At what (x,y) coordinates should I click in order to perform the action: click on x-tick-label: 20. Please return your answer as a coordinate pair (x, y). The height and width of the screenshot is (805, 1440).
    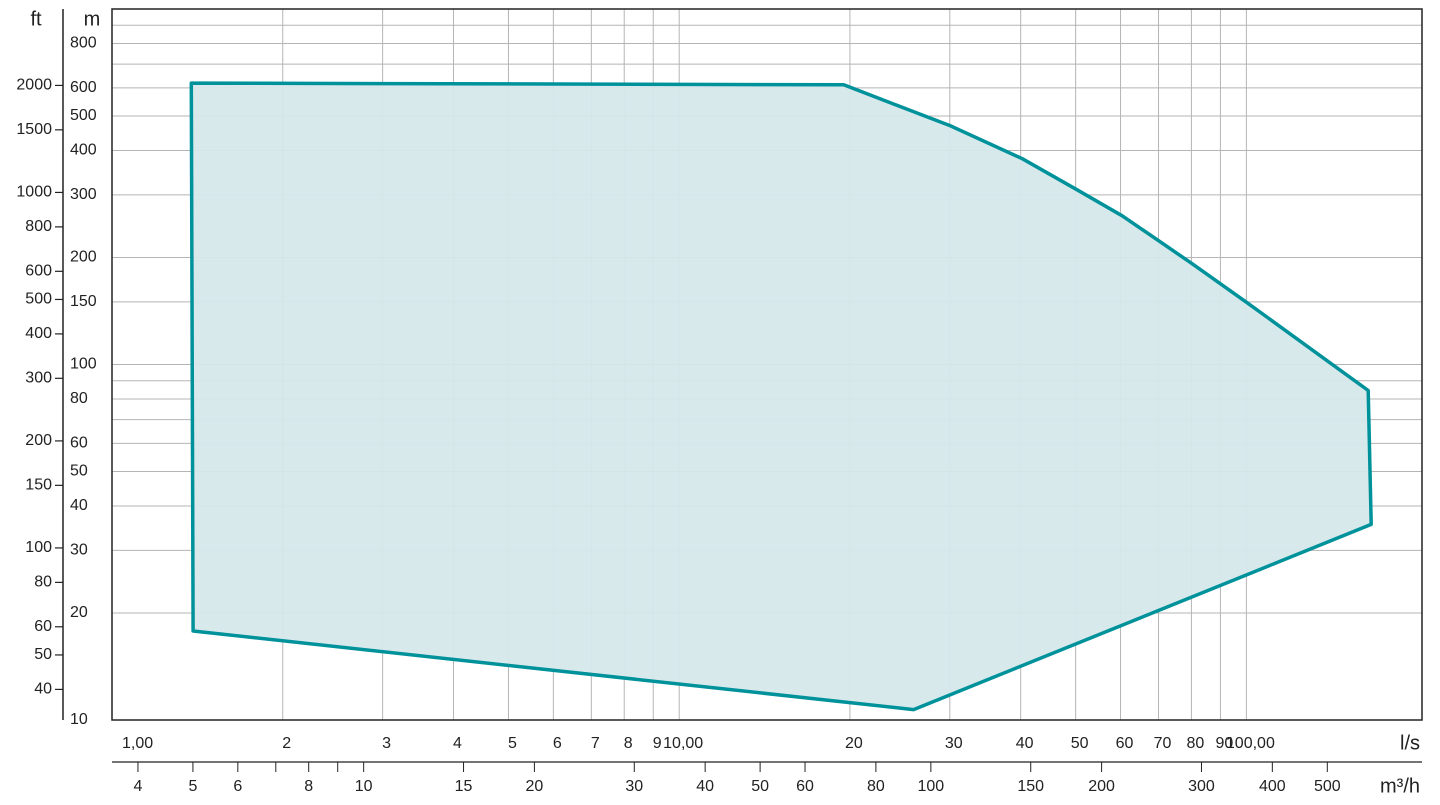
    Looking at the image, I should click on (854, 743).